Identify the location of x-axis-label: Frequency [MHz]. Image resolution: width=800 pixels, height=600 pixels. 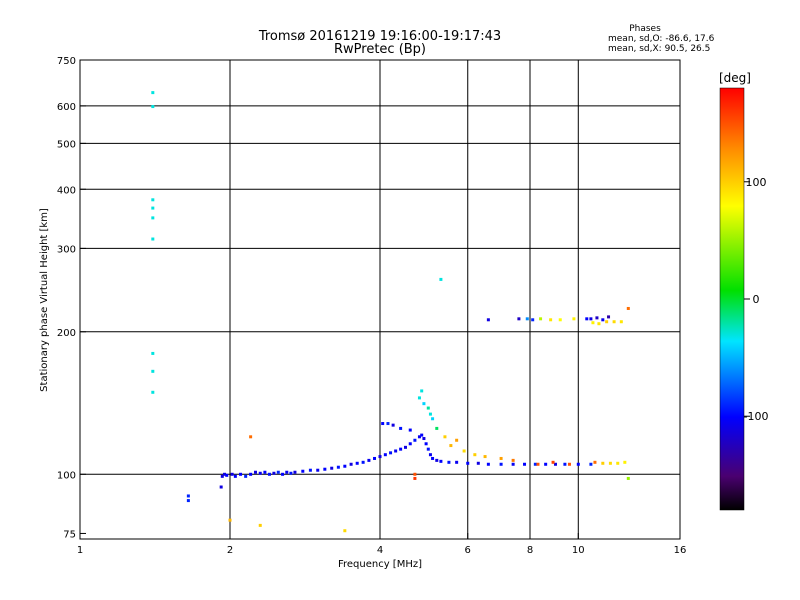
(380, 564).